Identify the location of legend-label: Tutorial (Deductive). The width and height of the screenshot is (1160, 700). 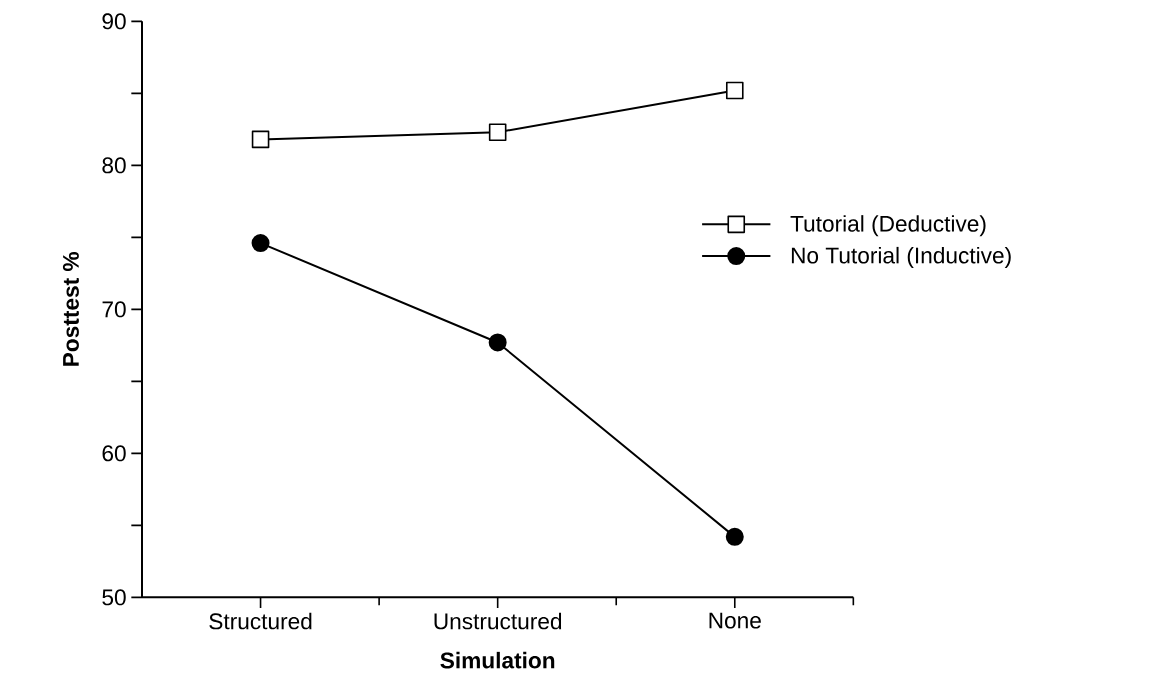
(888, 226).